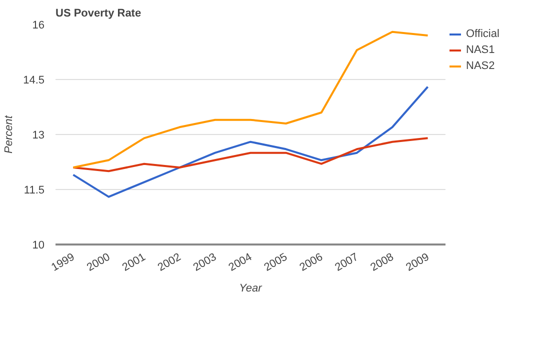 This screenshot has width=550, height=339. I want to click on x-tick-label: 2004, so click(240, 262).